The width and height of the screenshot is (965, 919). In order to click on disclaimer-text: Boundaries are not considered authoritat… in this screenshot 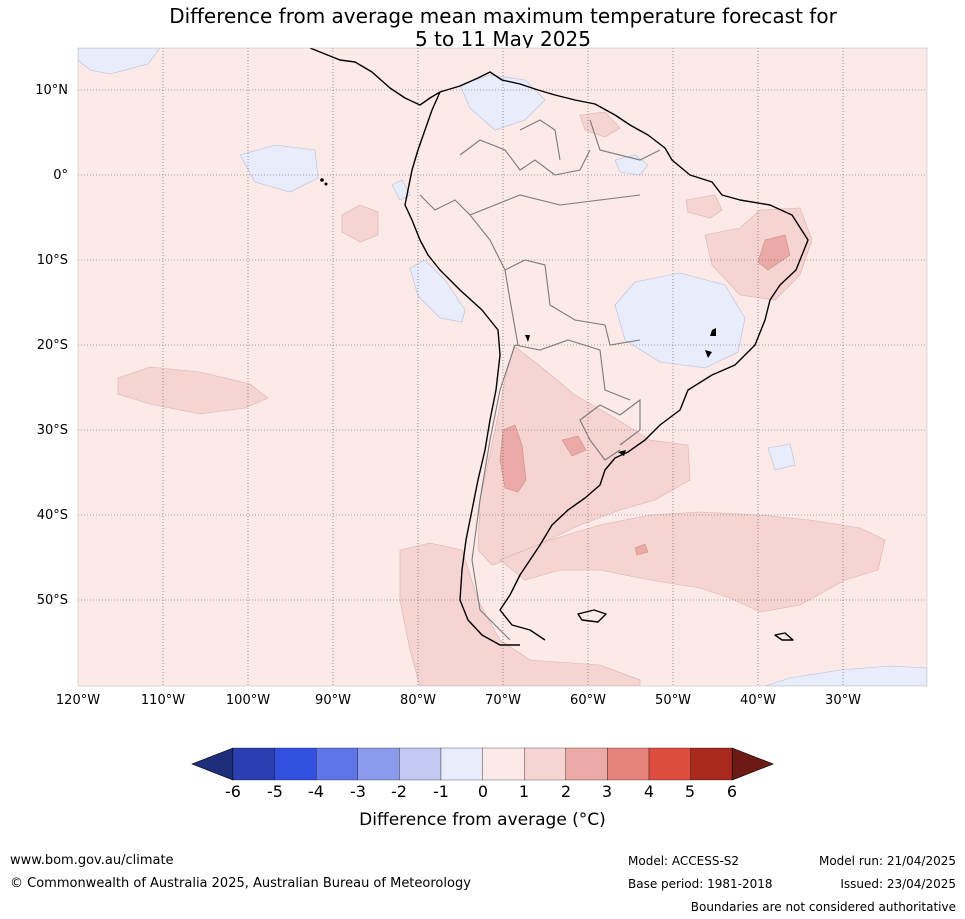, I will do `click(823, 907)`.